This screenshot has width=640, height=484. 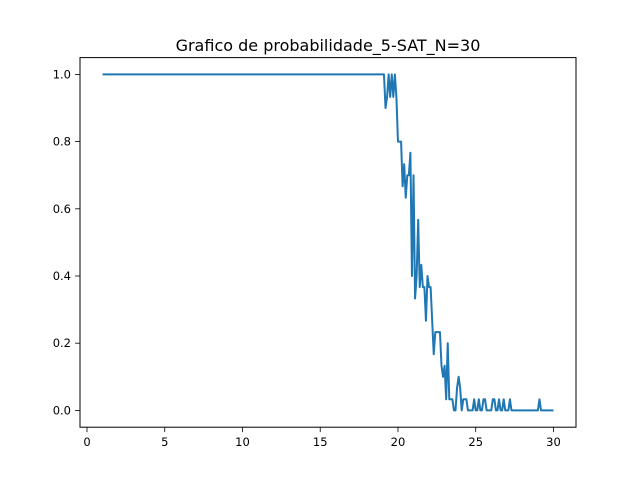 I want to click on x-tick-label: 30, so click(x=553, y=442).